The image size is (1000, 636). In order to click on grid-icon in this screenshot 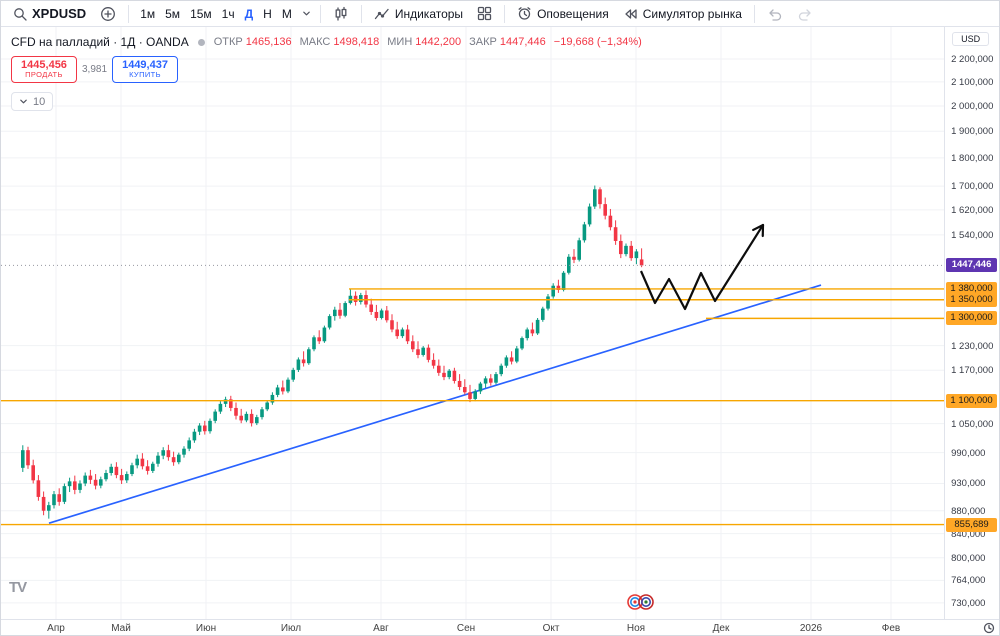, I will do `click(484, 13)`.